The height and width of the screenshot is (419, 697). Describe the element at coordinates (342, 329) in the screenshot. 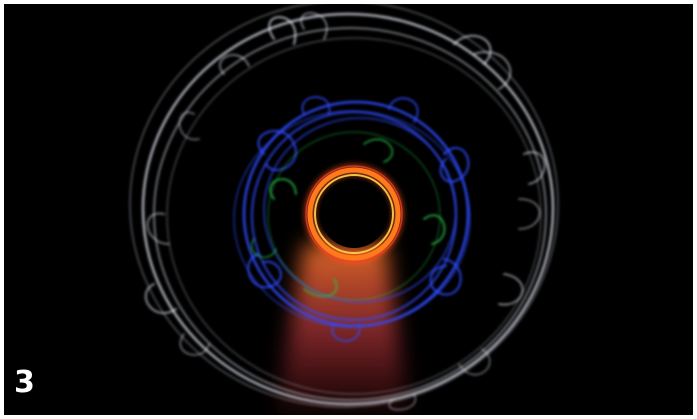

I see `glow-beam` at that location.